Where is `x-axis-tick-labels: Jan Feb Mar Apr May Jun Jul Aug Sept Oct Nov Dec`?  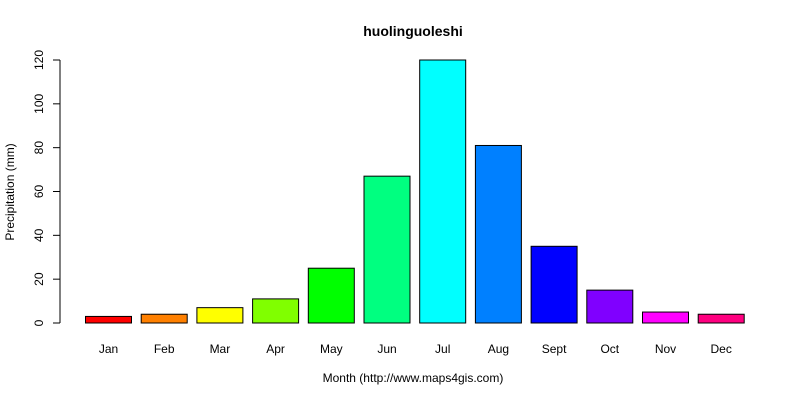 x-axis-tick-labels: Jan Feb Mar Apr May Jun Jul Aug Sept Oct Nov Dec is located at coordinates (415, 349).